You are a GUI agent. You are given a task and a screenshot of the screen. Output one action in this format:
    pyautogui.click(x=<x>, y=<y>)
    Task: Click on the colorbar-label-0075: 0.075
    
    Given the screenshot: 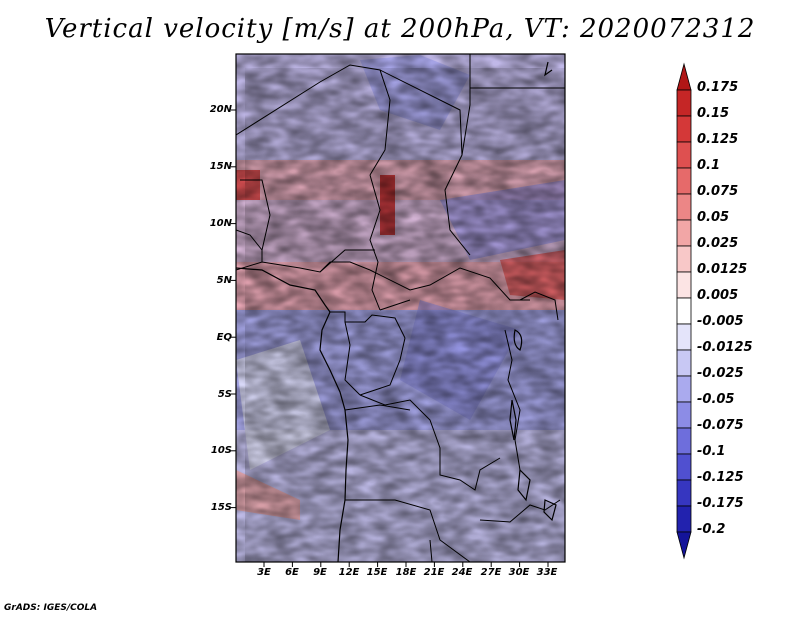 What is the action you would take?
    pyautogui.click(x=718, y=191)
    